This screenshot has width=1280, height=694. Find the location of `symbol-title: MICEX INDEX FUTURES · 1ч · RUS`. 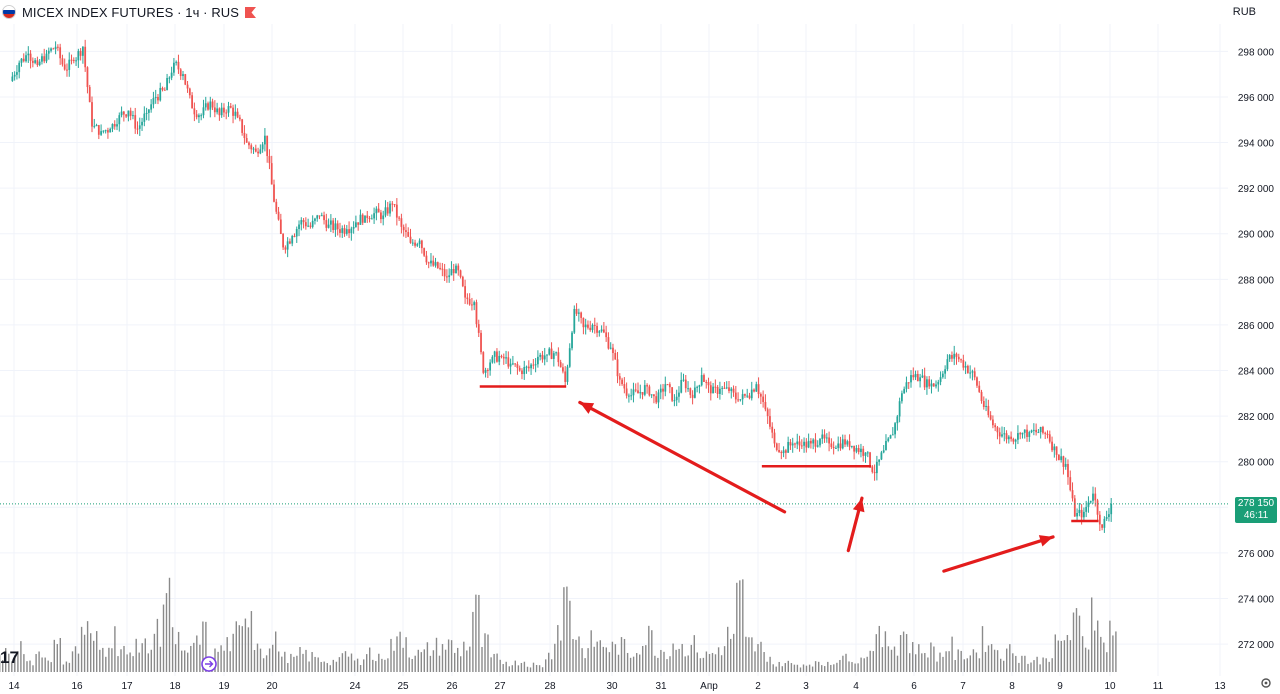

symbol-title: MICEX INDEX FUTURES · 1ч · RUS is located at coordinates (131, 12).